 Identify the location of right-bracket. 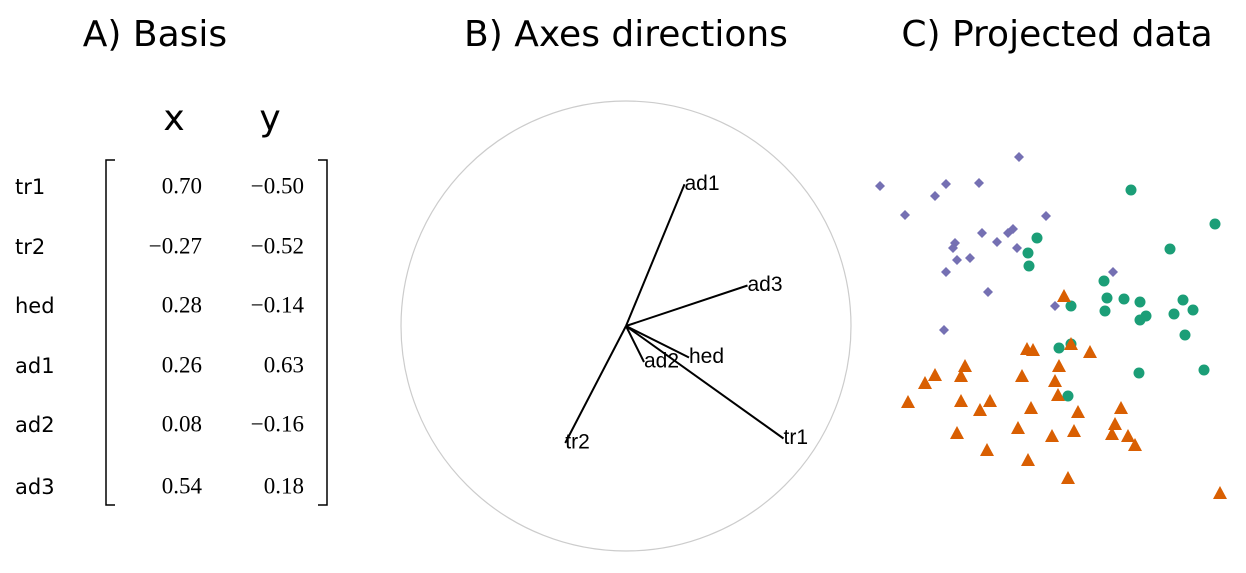
(323, 332).